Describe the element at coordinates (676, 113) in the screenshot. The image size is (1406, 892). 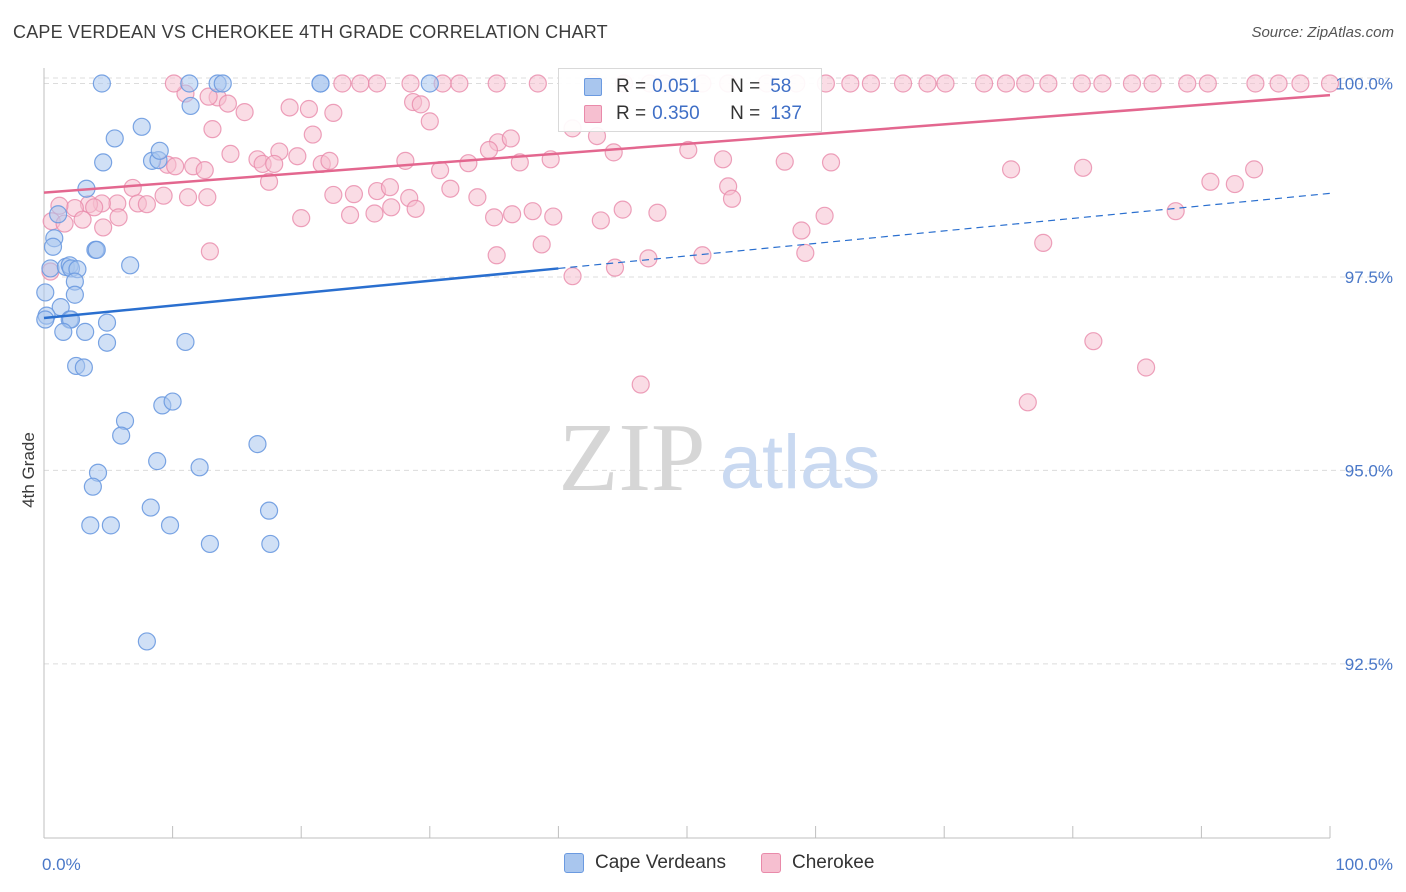
I see `r-value: 0.350` at that location.